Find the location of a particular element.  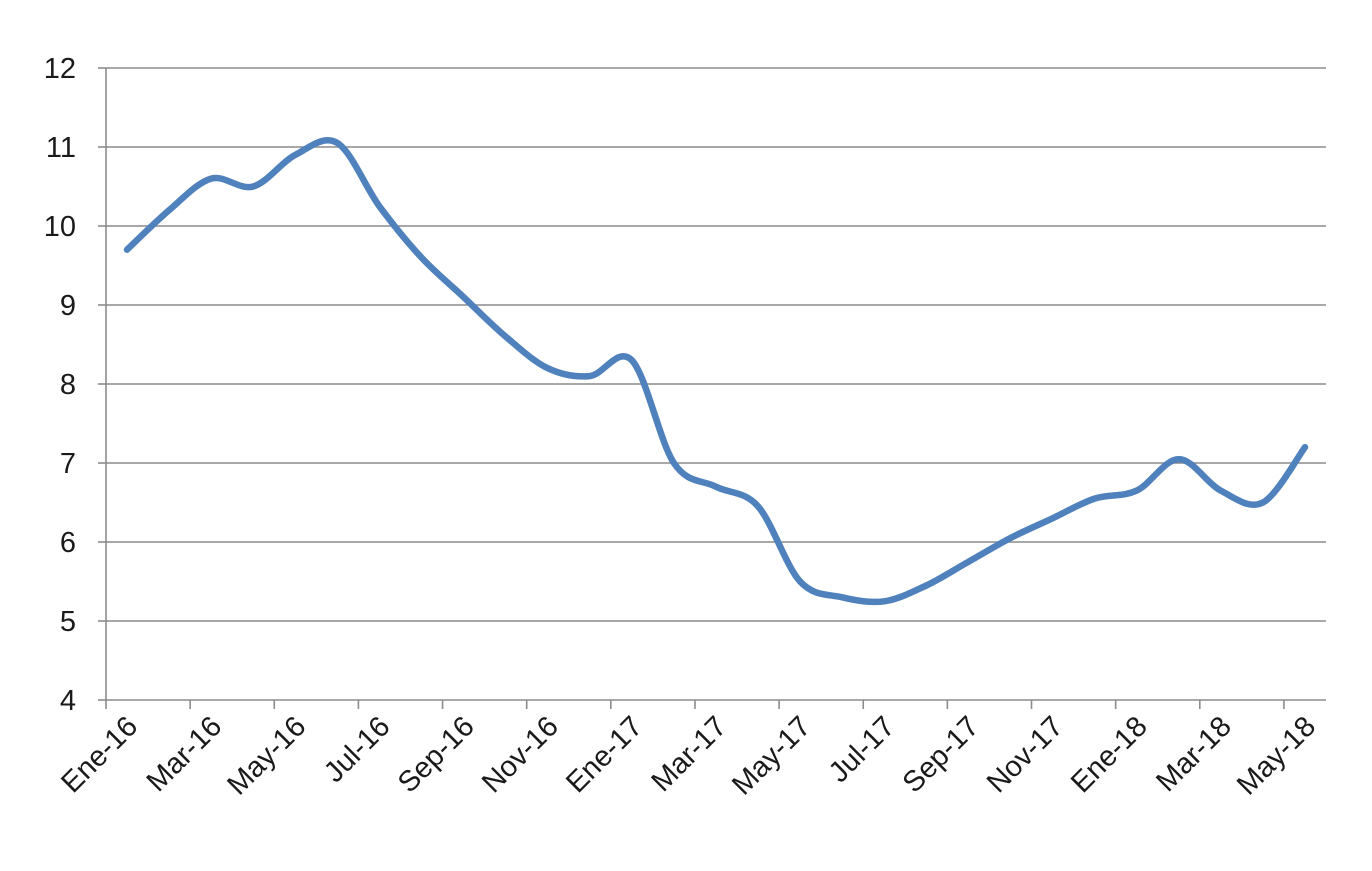

x-tick-label: Nov-16 is located at coordinates (520, 754).